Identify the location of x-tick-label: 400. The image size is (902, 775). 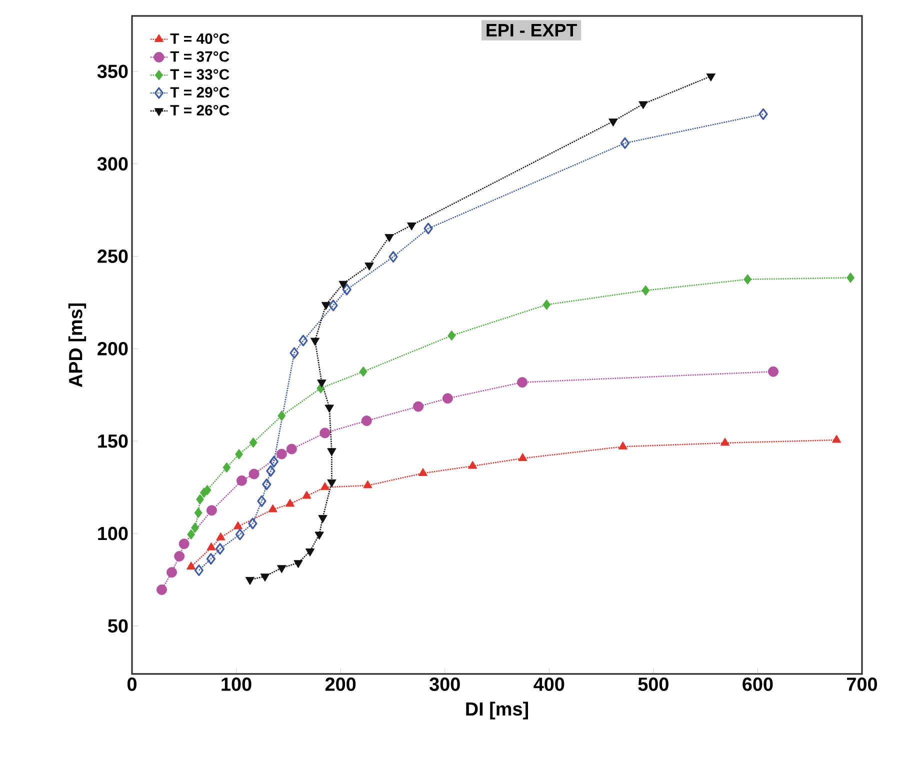
(549, 684).